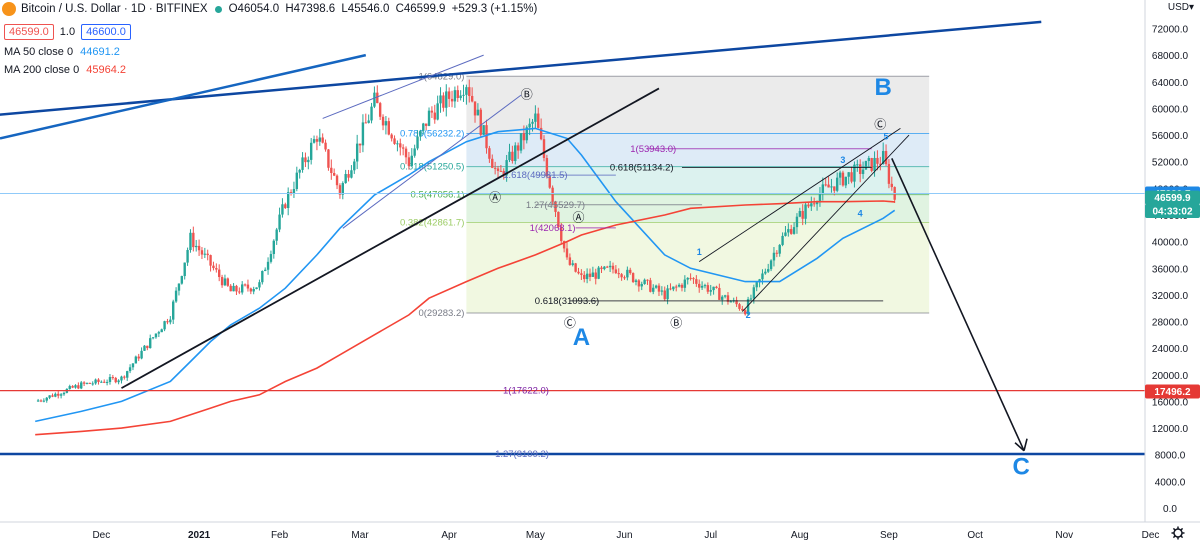  Describe the element at coordinates (698, 105) in the screenshot. I see `fib-zone` at that location.